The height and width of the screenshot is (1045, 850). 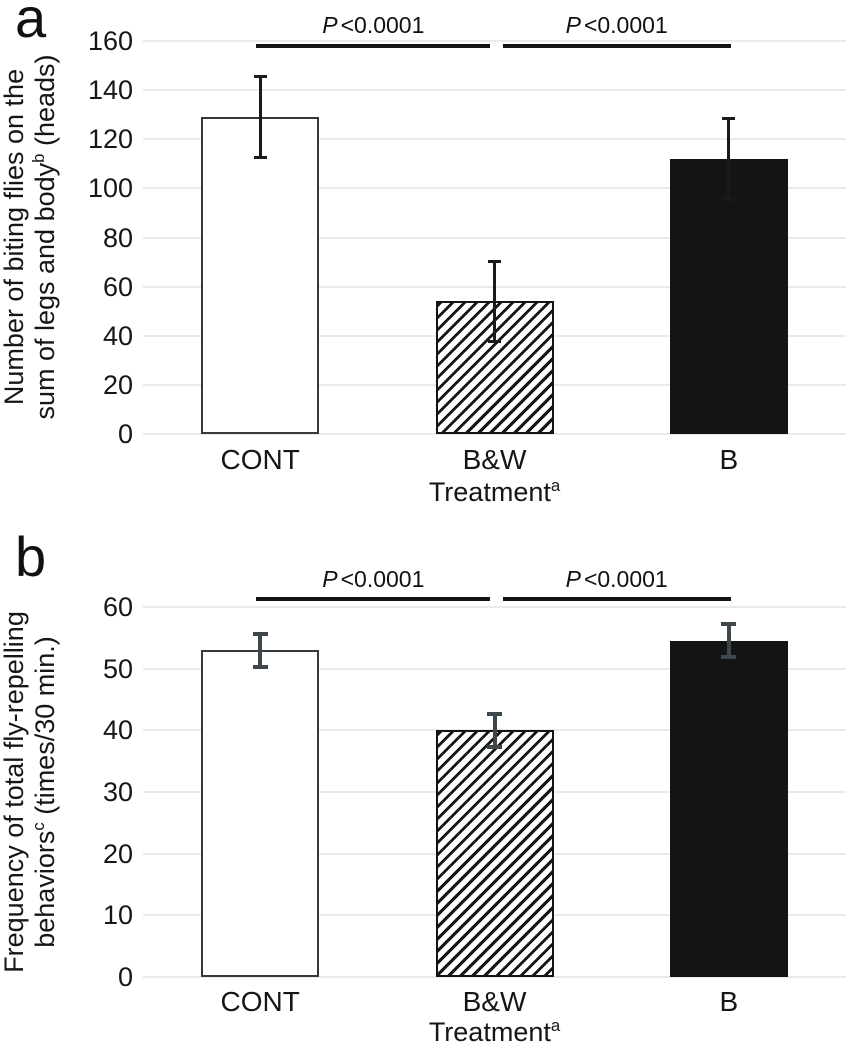 I want to click on y-tick-label: 50, so click(x=117, y=668).